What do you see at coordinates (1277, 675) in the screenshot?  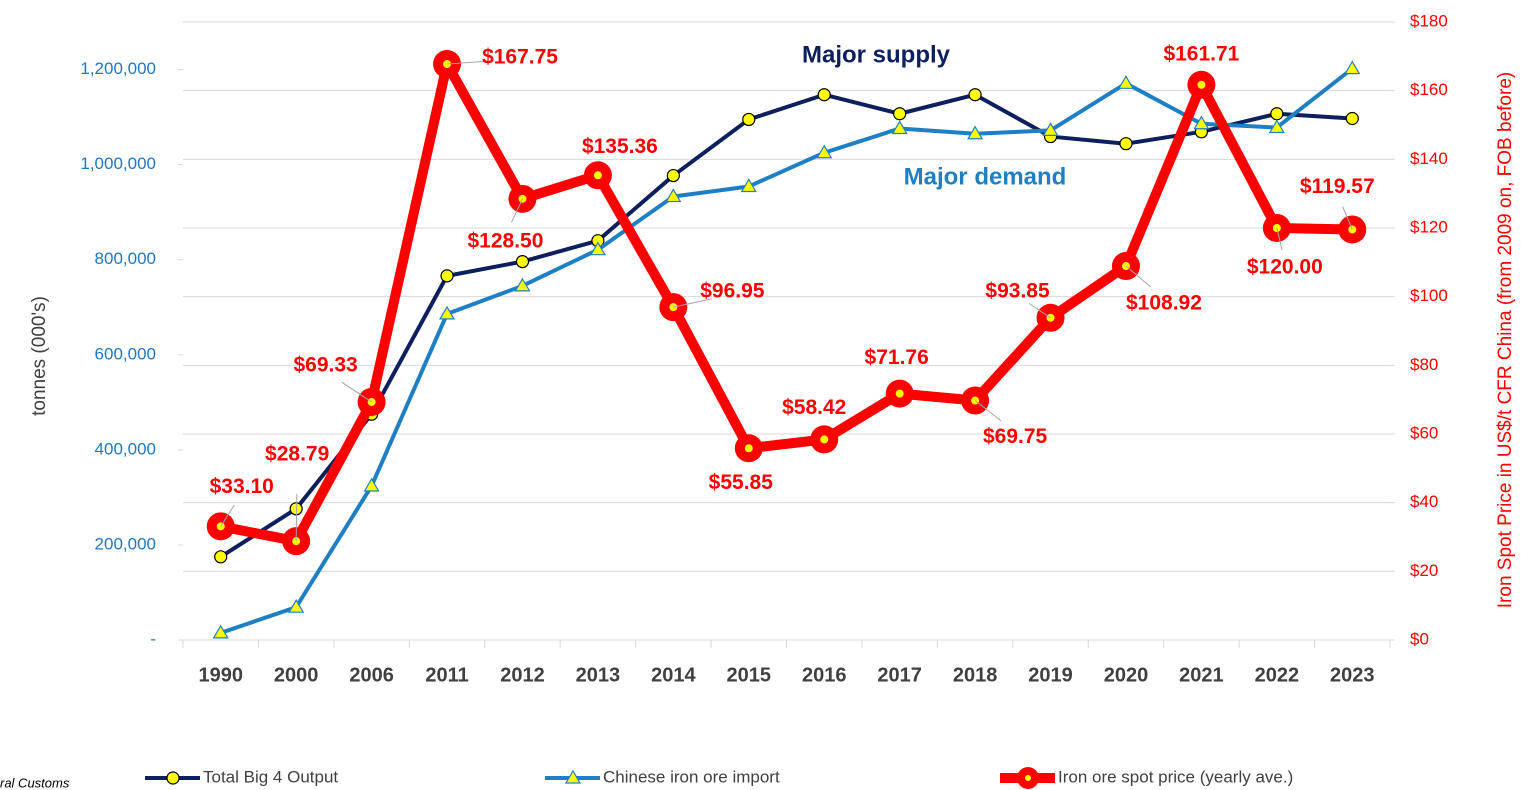 I see `x-tick-label: 2022` at bounding box center [1277, 675].